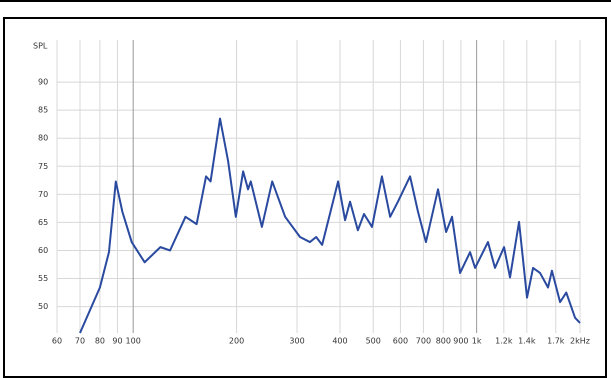 This screenshot has width=611, height=378. What do you see at coordinates (43, 250) in the screenshot?
I see `y-tick-label: 60` at bounding box center [43, 250].